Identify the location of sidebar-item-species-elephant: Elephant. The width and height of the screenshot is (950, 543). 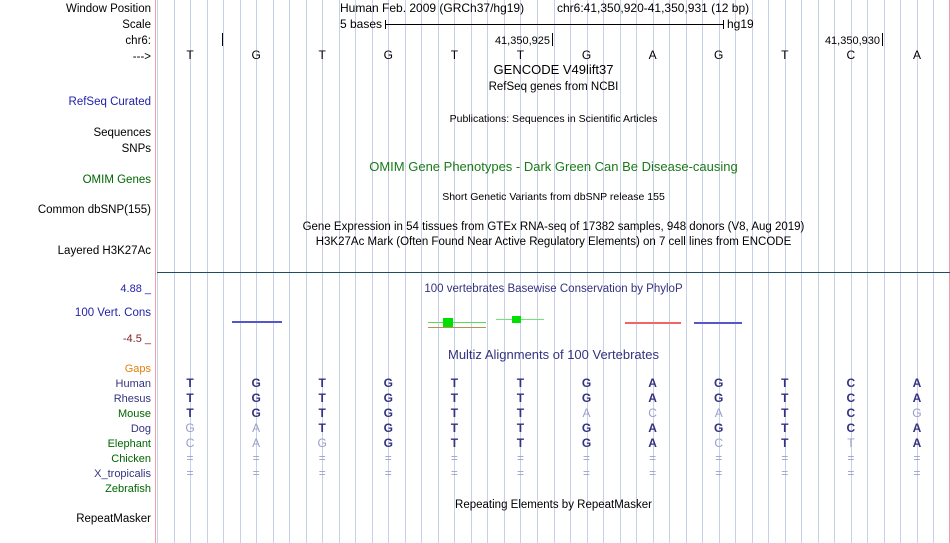
(129, 444).